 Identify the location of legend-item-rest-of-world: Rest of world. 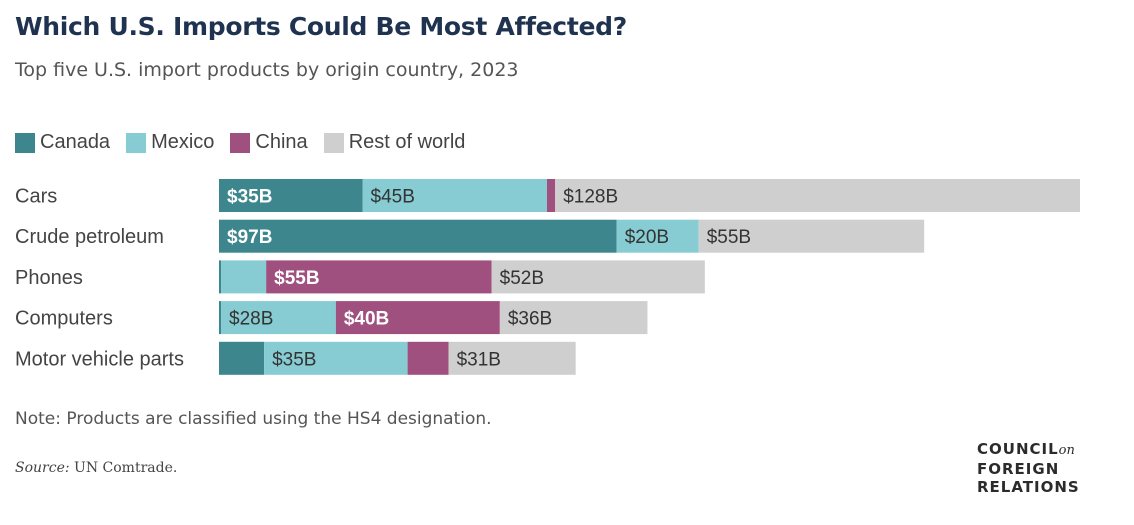
(394, 142).